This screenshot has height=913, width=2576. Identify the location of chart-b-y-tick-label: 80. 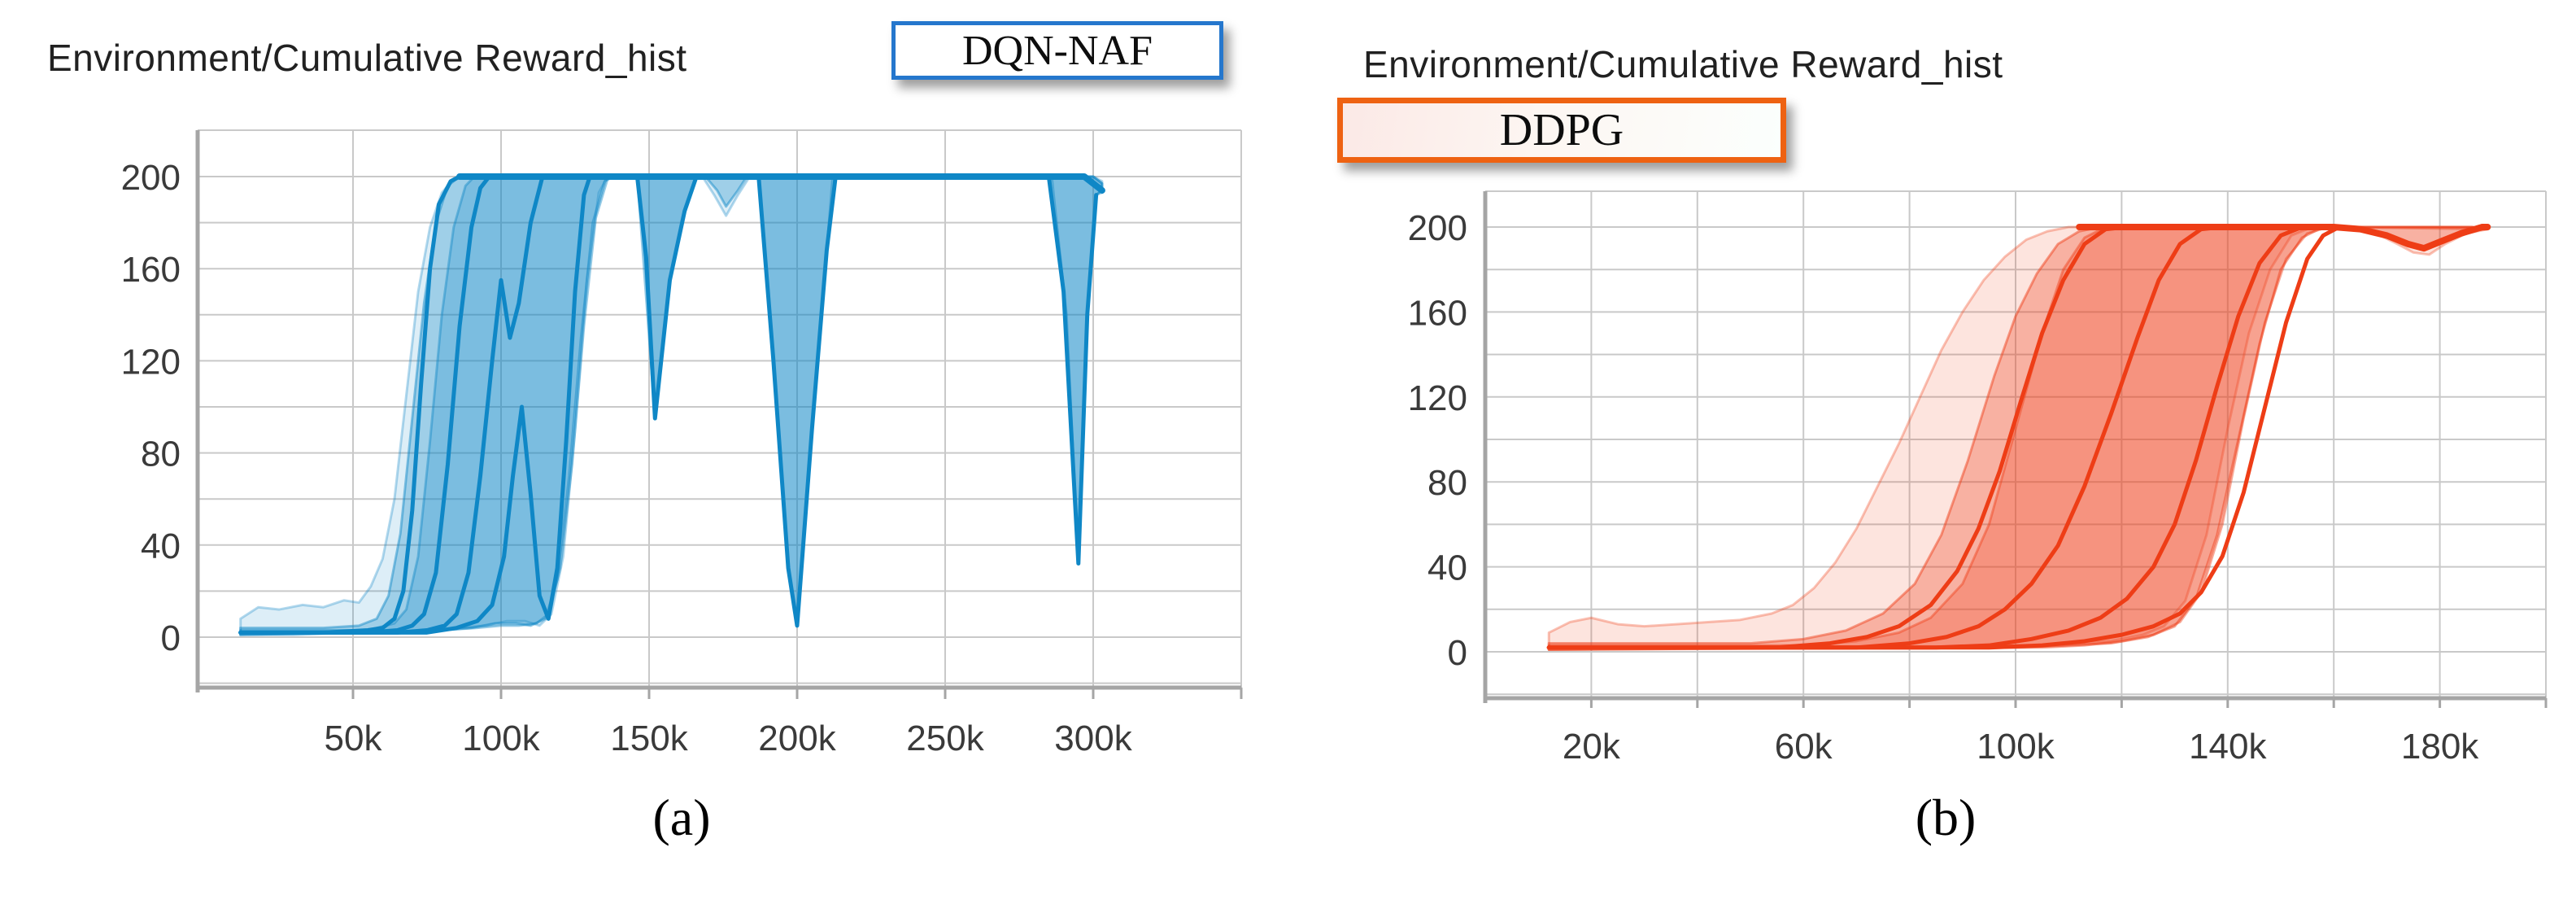
(1447, 483).